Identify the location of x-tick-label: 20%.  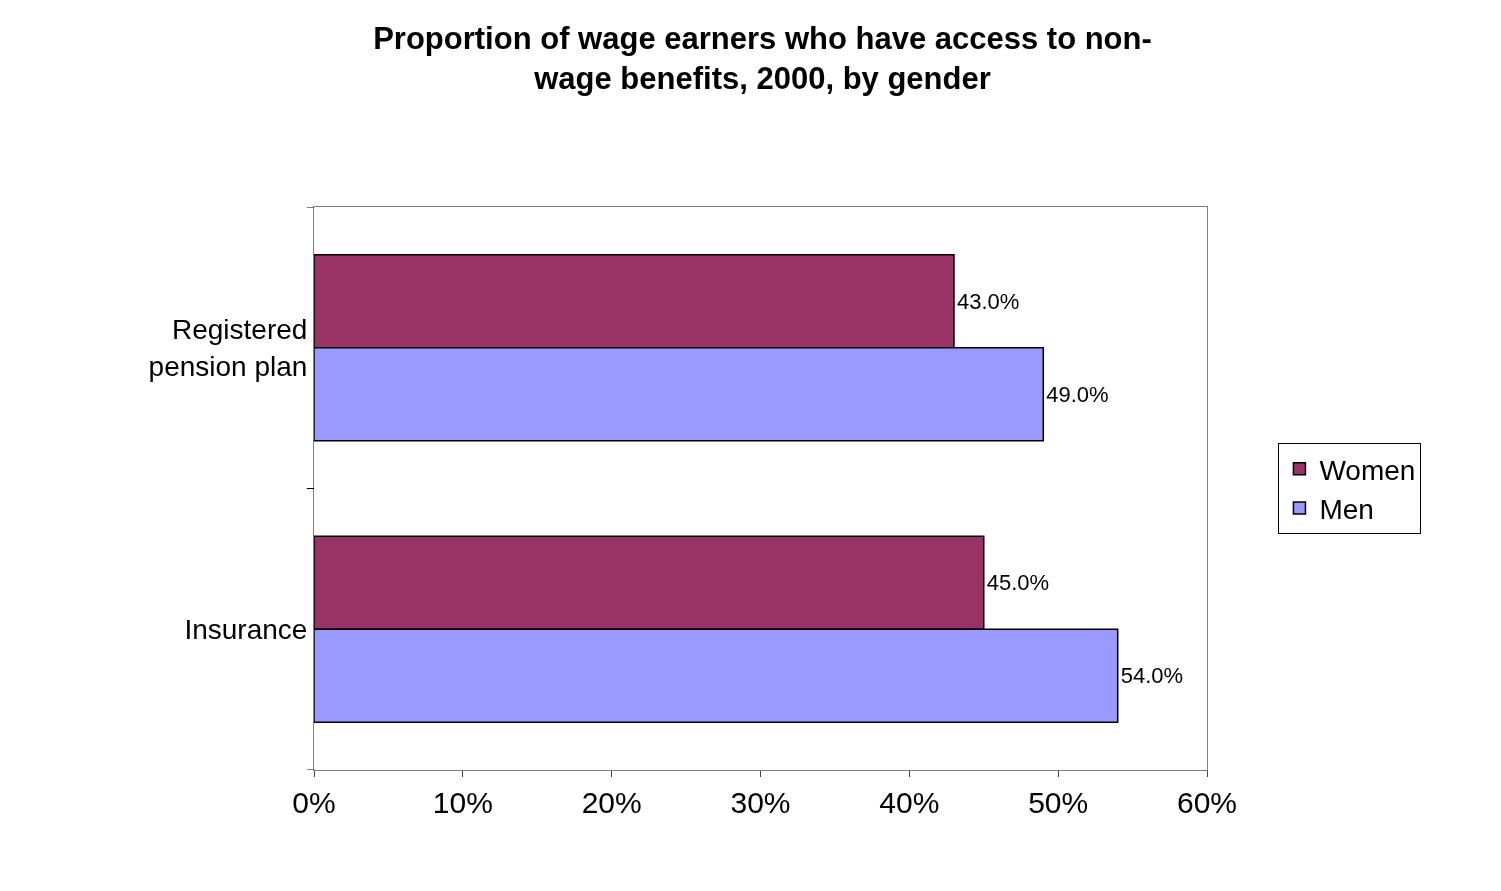
(611, 802).